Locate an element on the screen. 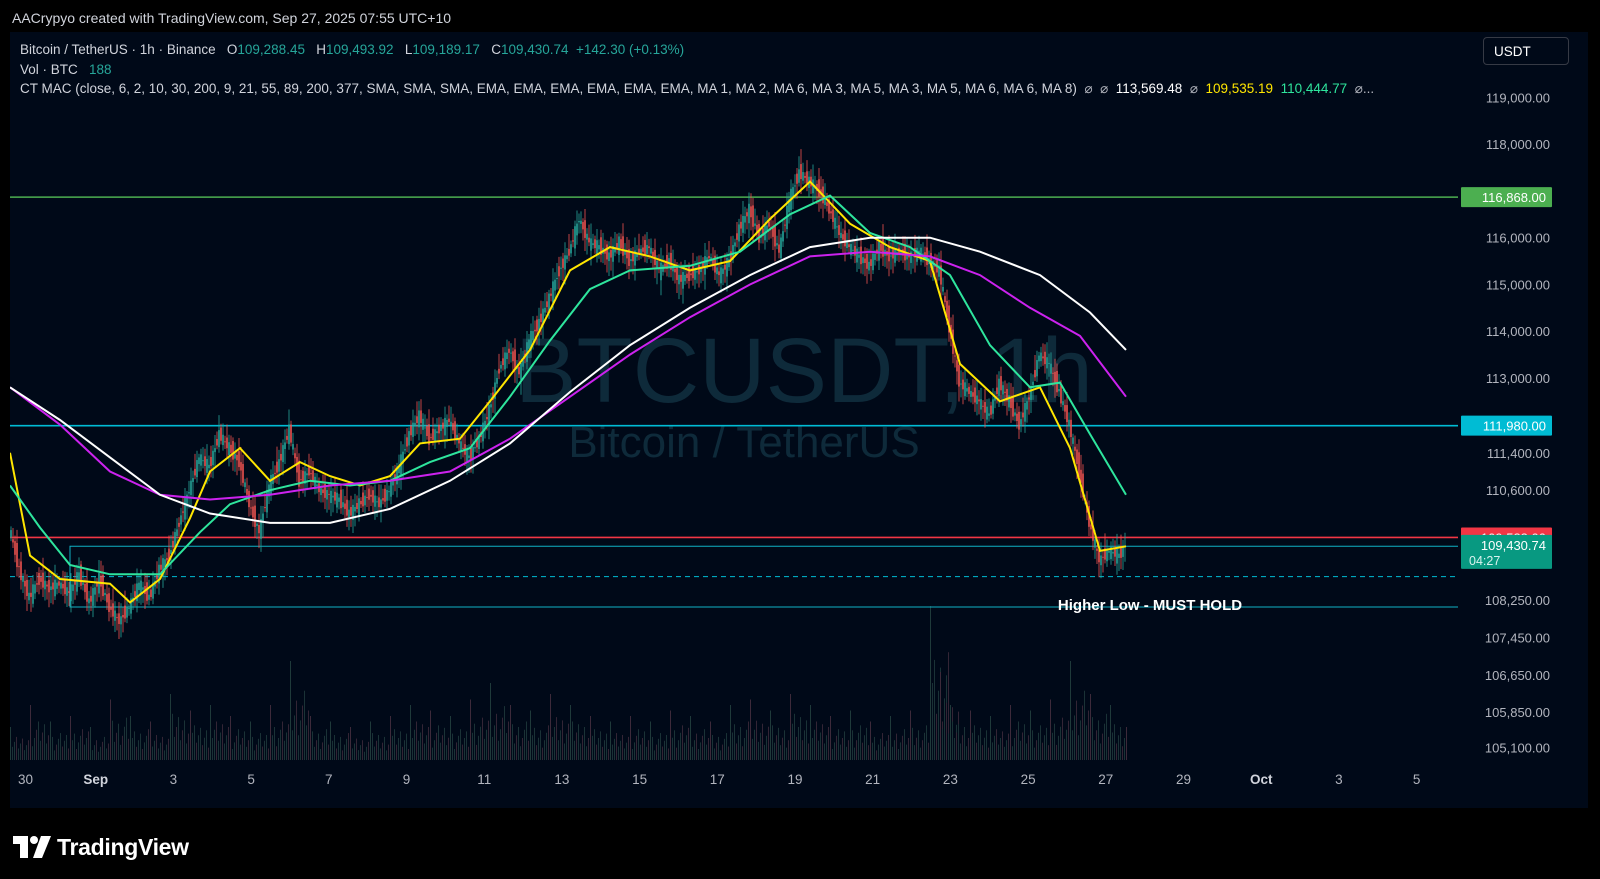 The width and height of the screenshot is (1600, 879). annotation-box is located at coordinates (763, 576).